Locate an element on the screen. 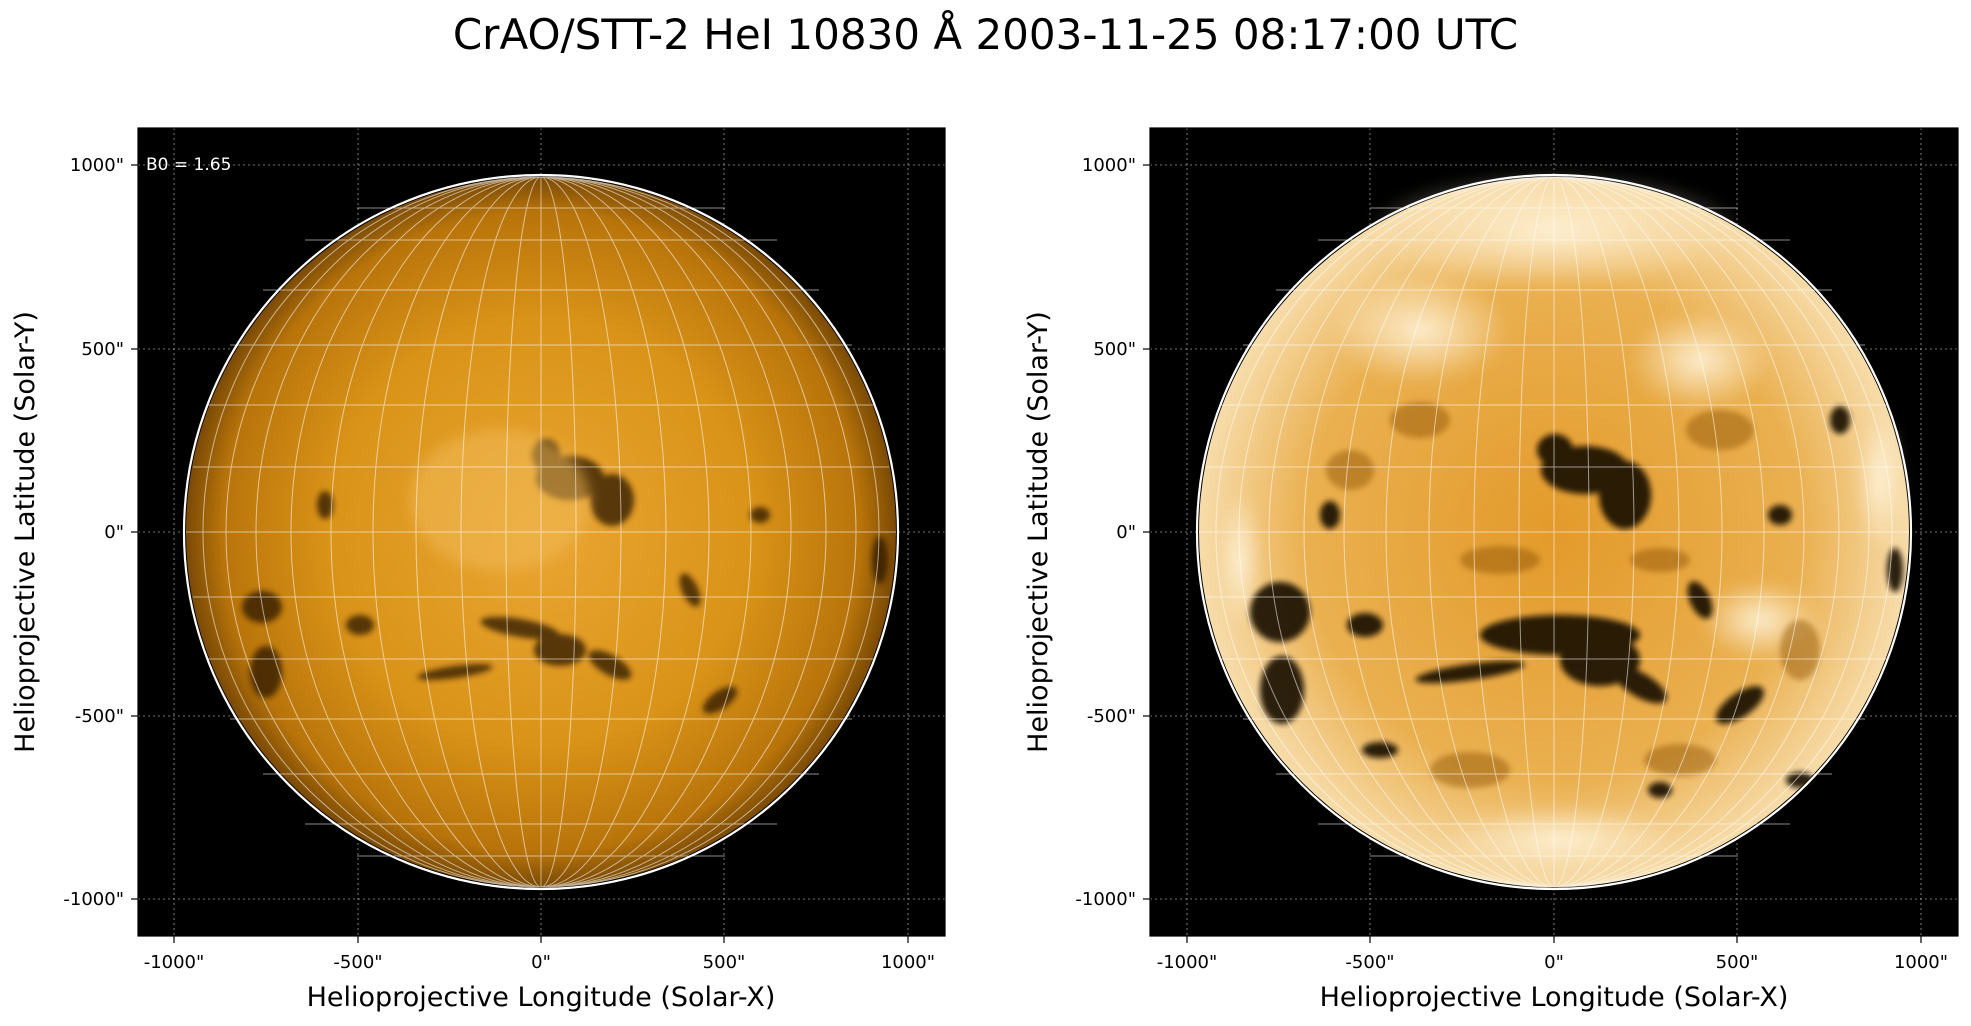  left-x-tick-label: 500" is located at coordinates (724, 962).